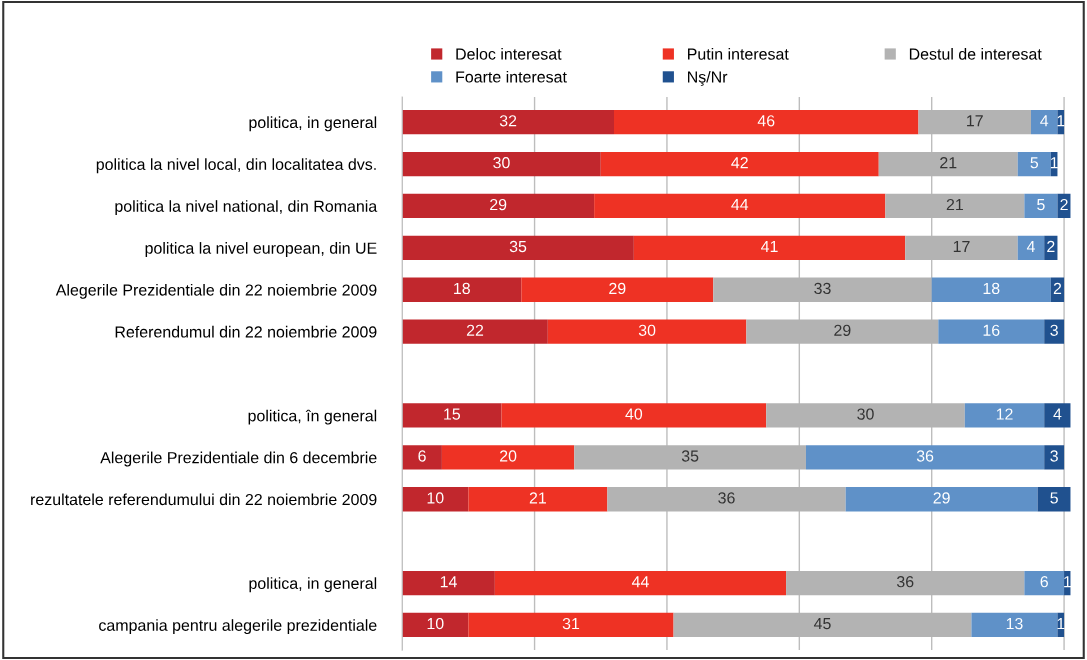  What do you see at coordinates (261, 249) in the screenshot?
I see `y-tick-label: politica la nivel european, din UE` at bounding box center [261, 249].